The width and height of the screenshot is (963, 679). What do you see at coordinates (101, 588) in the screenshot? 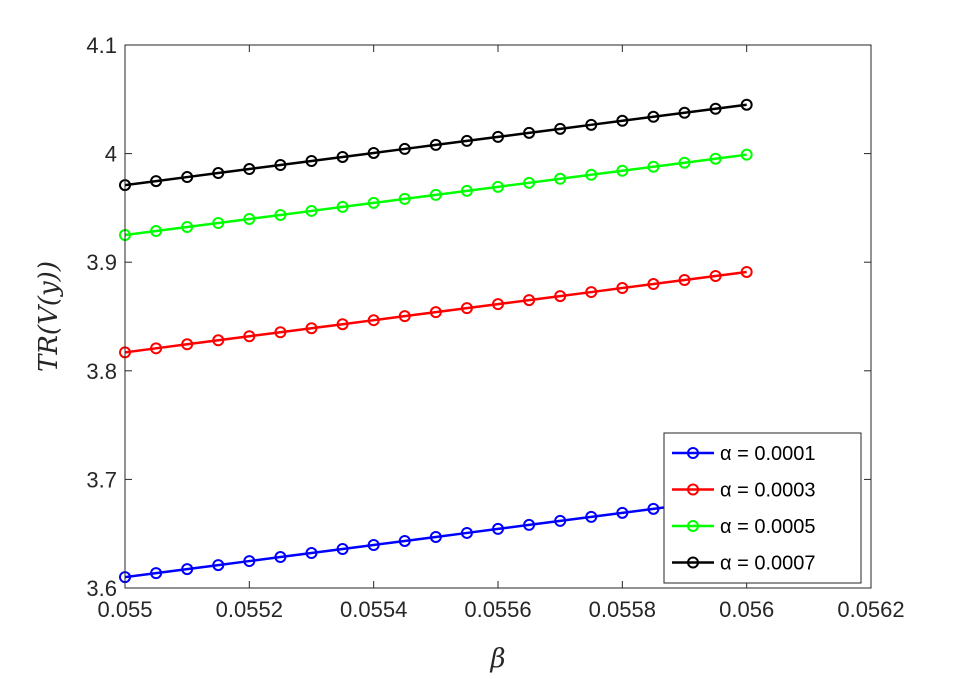
I see `y-tick-label: 3.6` at bounding box center [101, 588].